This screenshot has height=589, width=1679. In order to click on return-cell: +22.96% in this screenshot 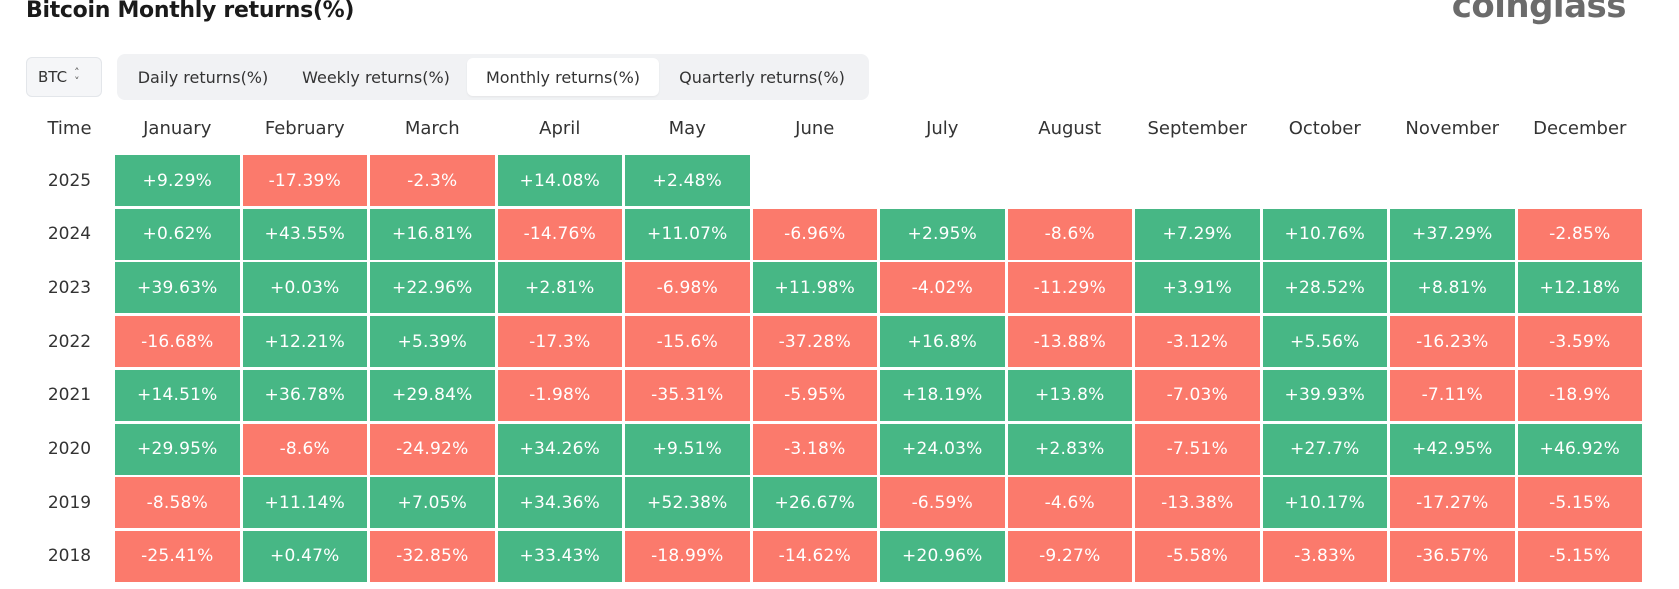, I will do `click(432, 288)`.